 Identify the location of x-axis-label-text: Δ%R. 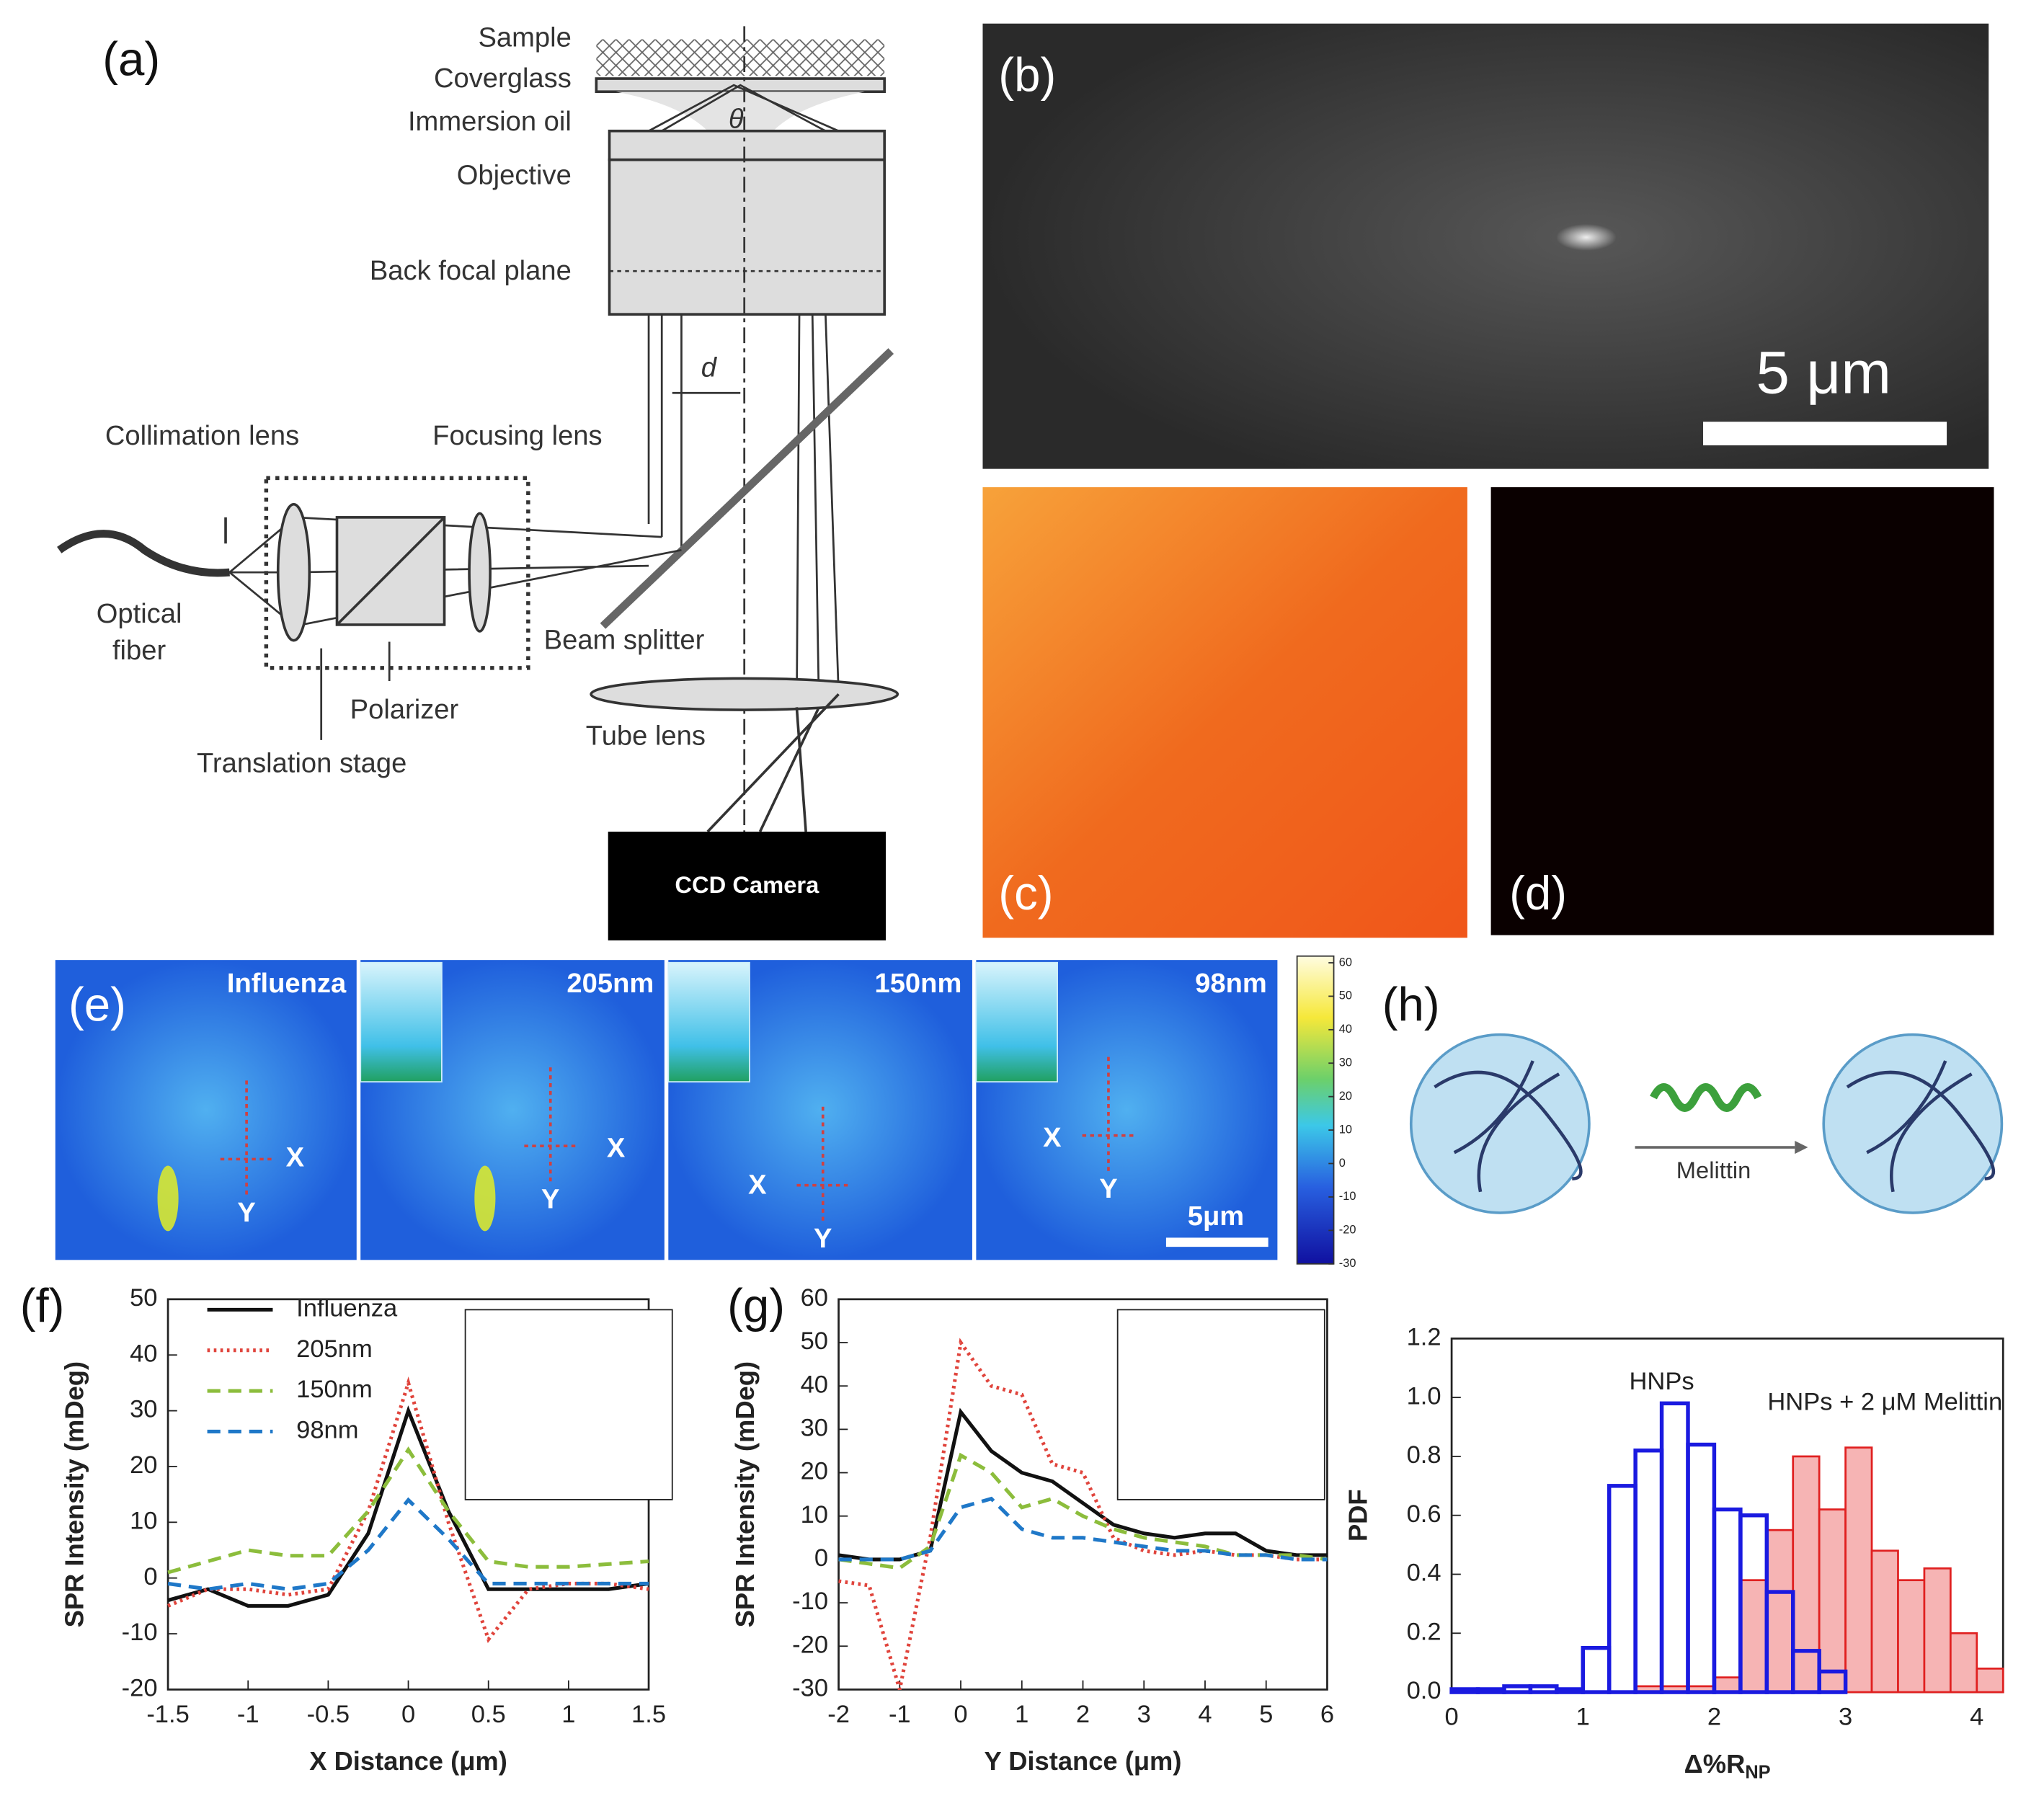
(1715, 1763).